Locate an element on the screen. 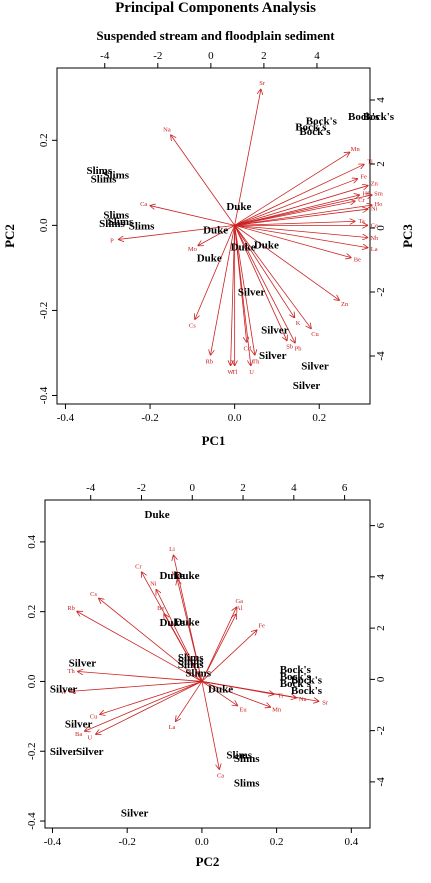 This screenshot has height=883, width=431. variable-label: Ho is located at coordinates (378, 204).